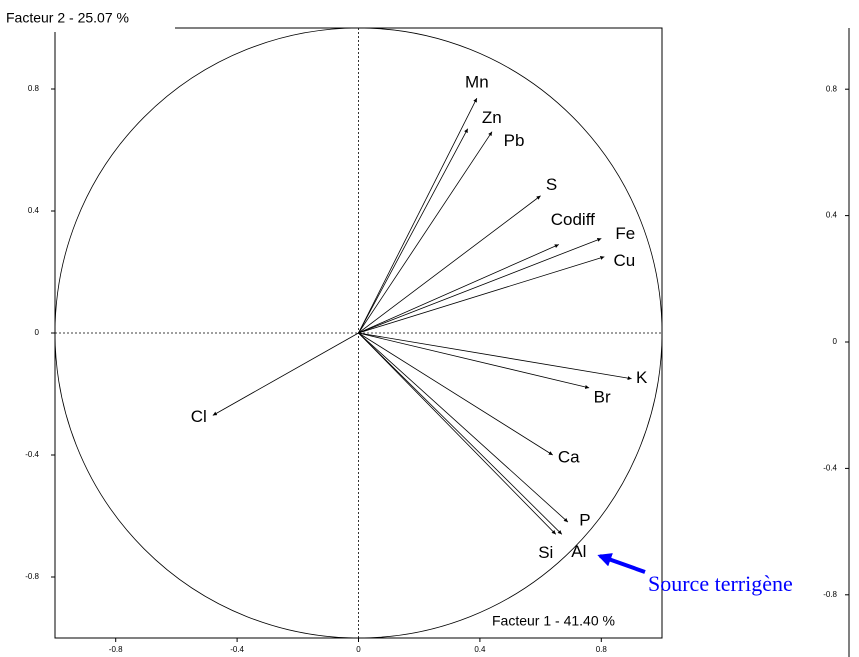  Describe the element at coordinates (480, 649) in the screenshot. I see `x-tick-label: 0.4` at that location.